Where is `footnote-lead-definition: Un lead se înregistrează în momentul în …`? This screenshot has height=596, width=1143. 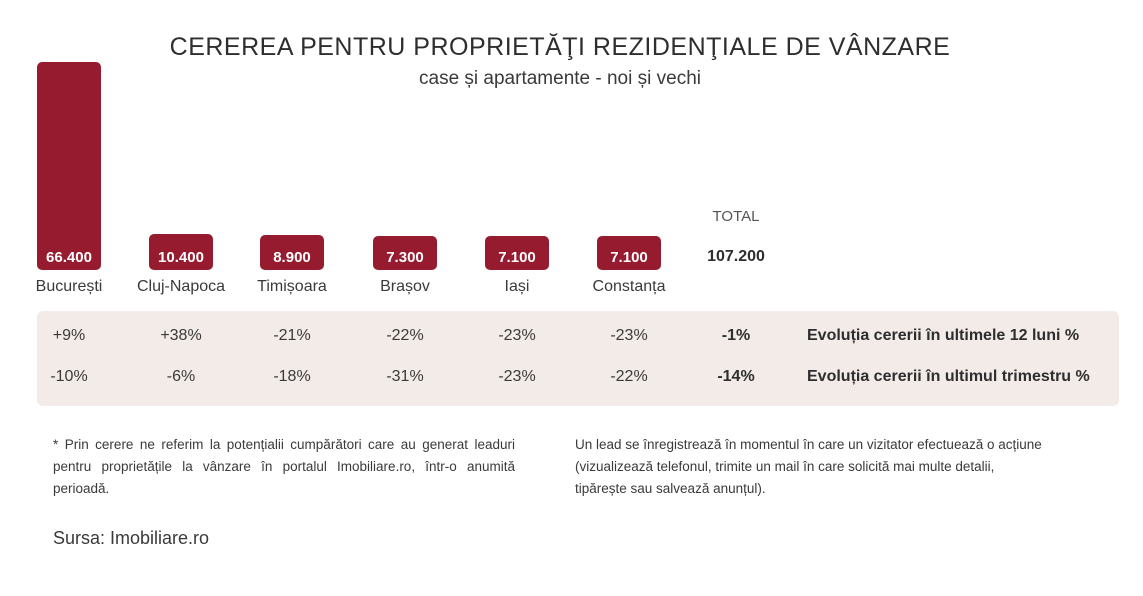
footnote-lead-definition: Un lead se înregistrează în momentul în … is located at coordinates (808, 466).